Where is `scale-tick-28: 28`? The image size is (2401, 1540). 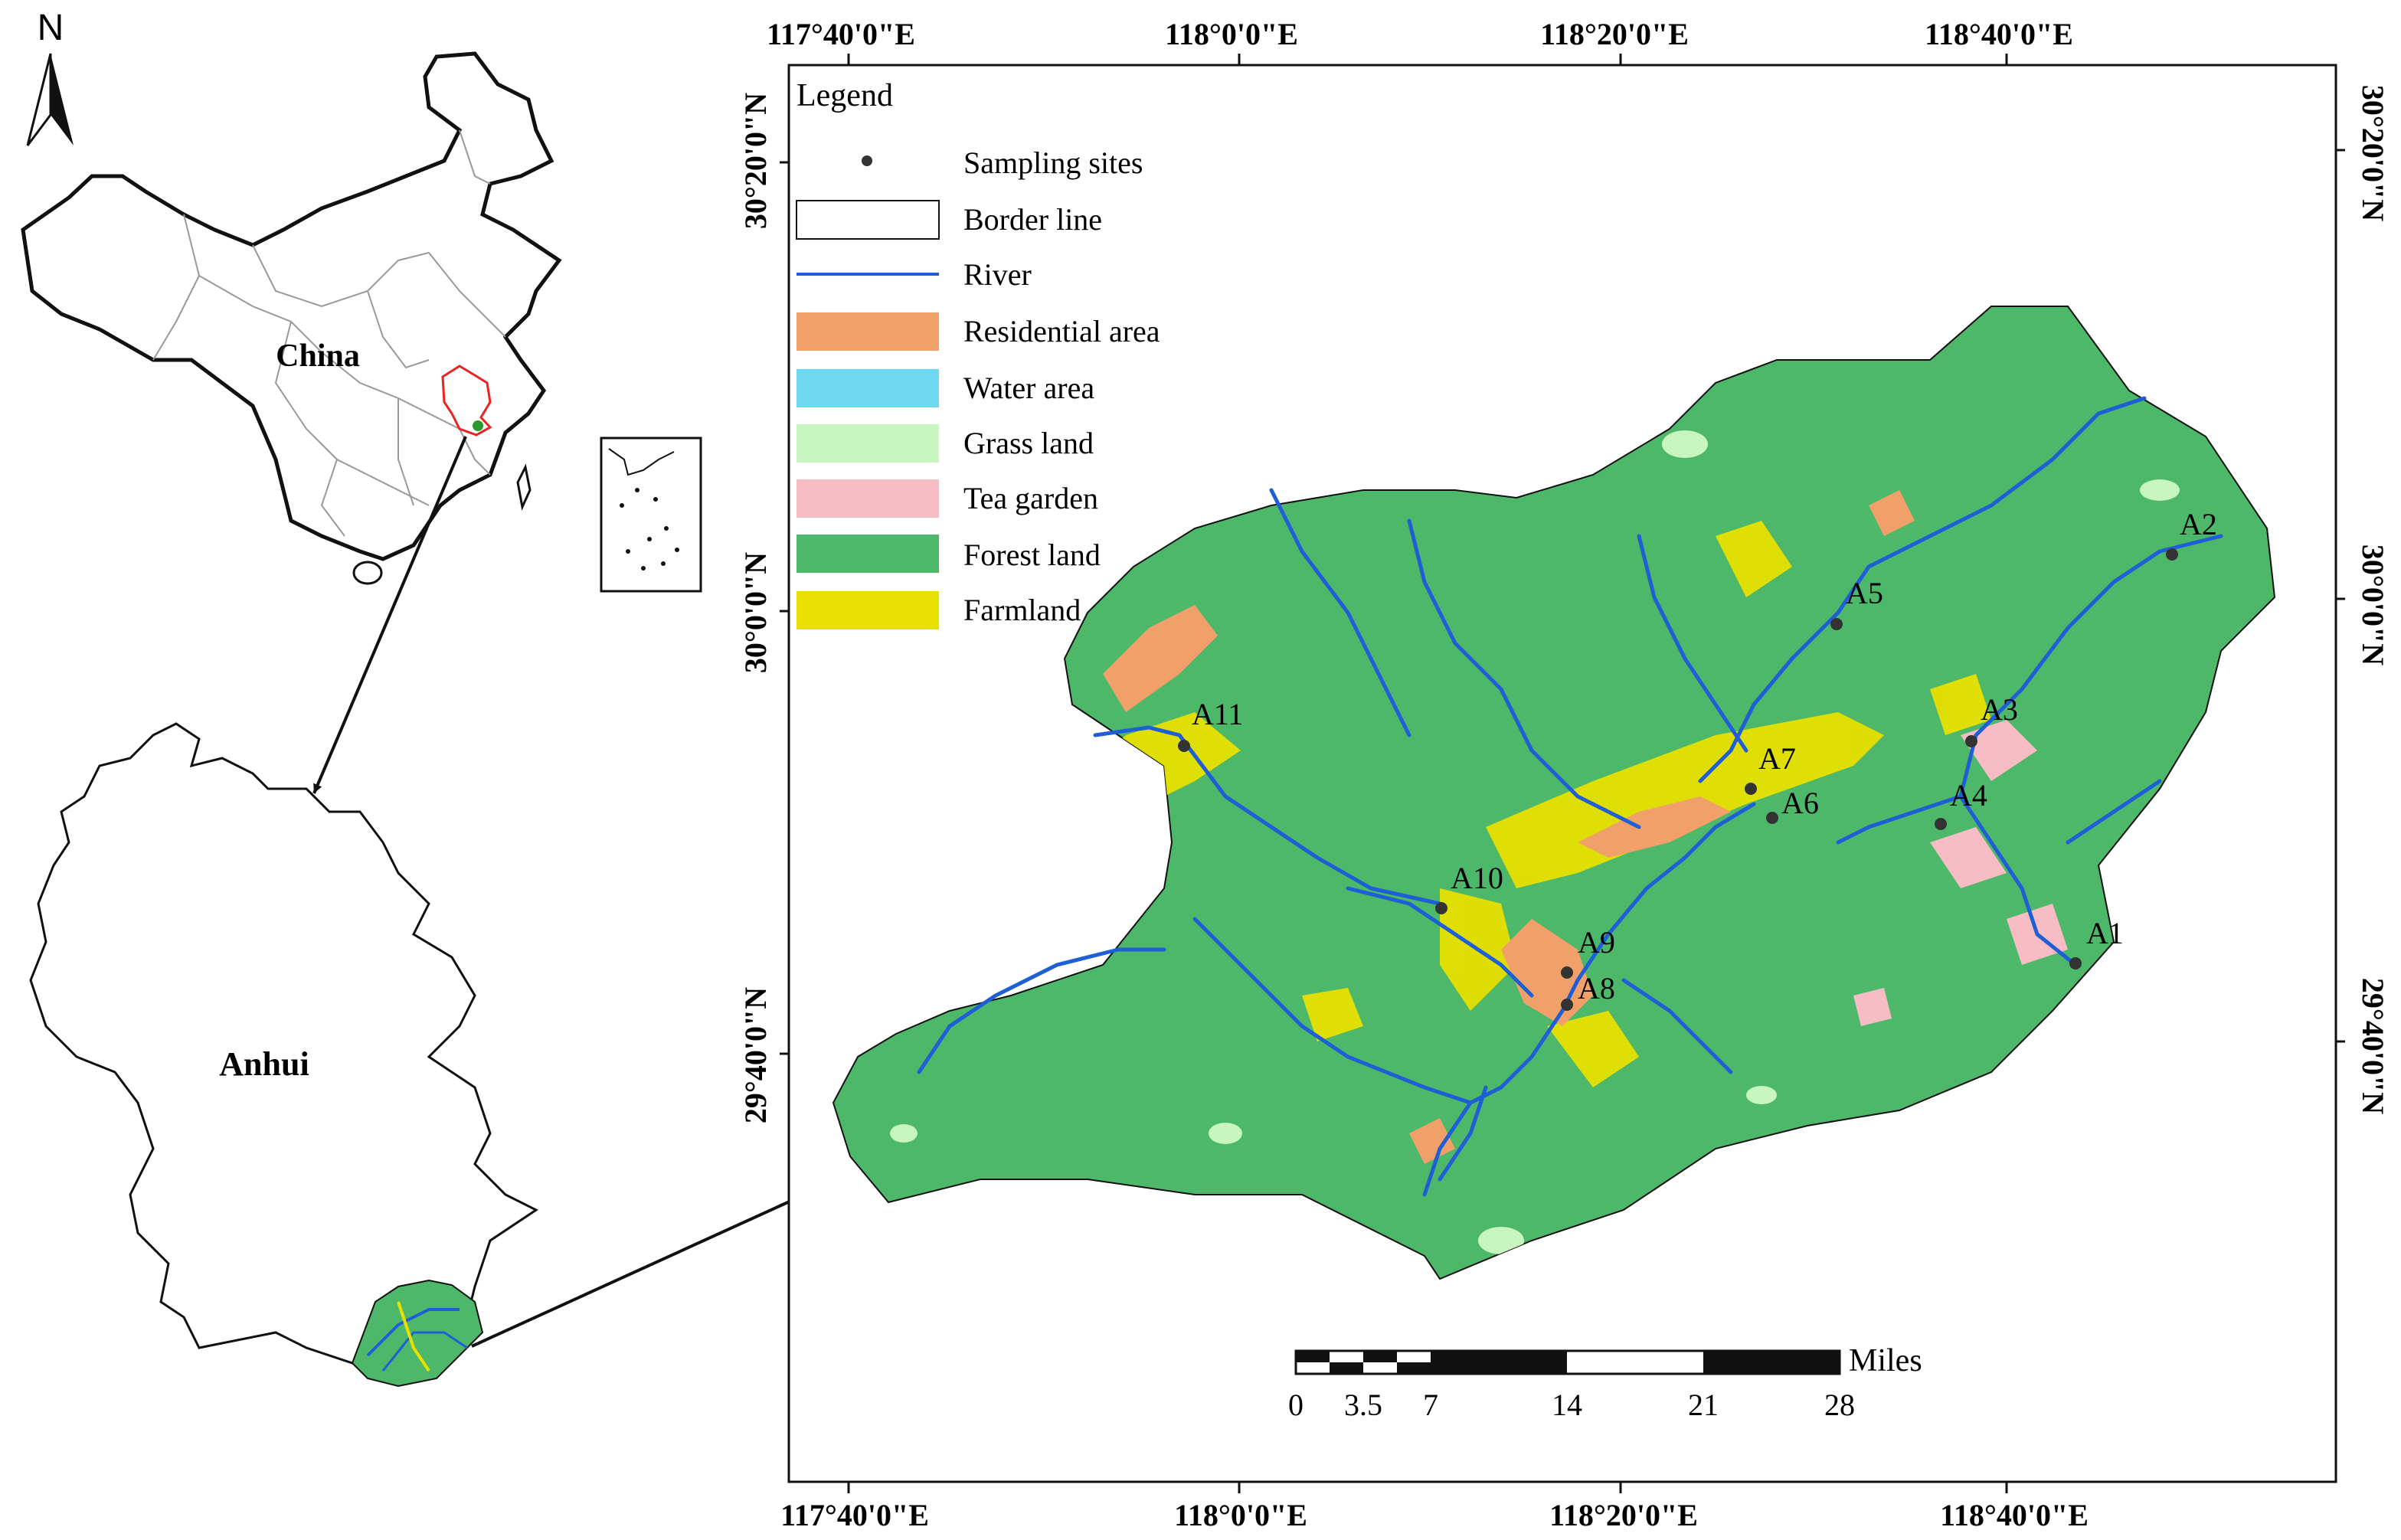 scale-tick-28: 28 is located at coordinates (1840, 1405).